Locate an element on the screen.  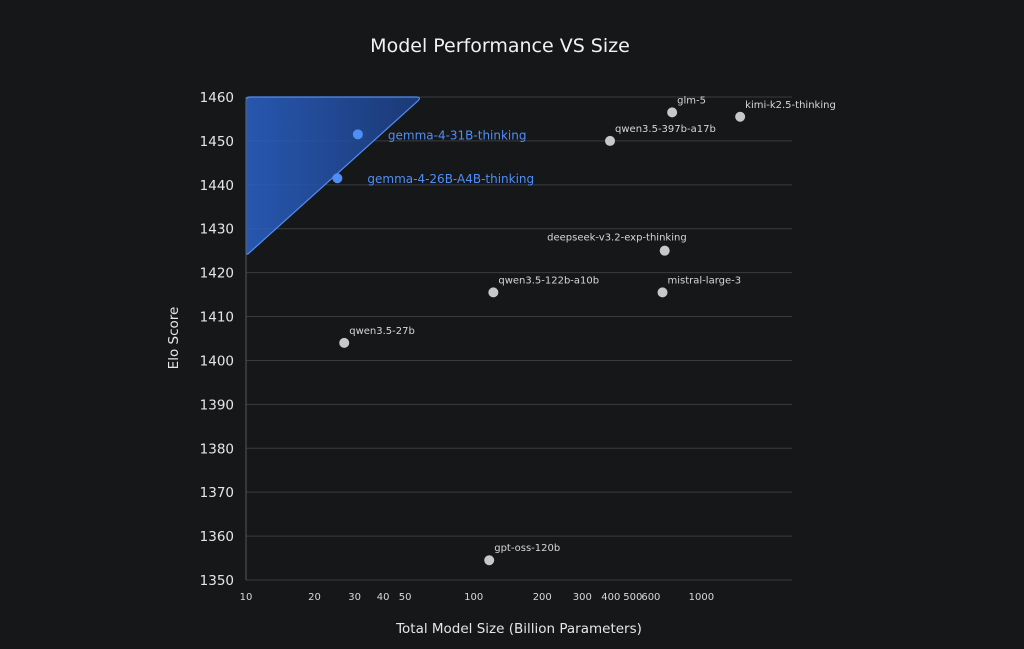
y-tick-label-1360: 1360 is located at coordinates (217, 537).